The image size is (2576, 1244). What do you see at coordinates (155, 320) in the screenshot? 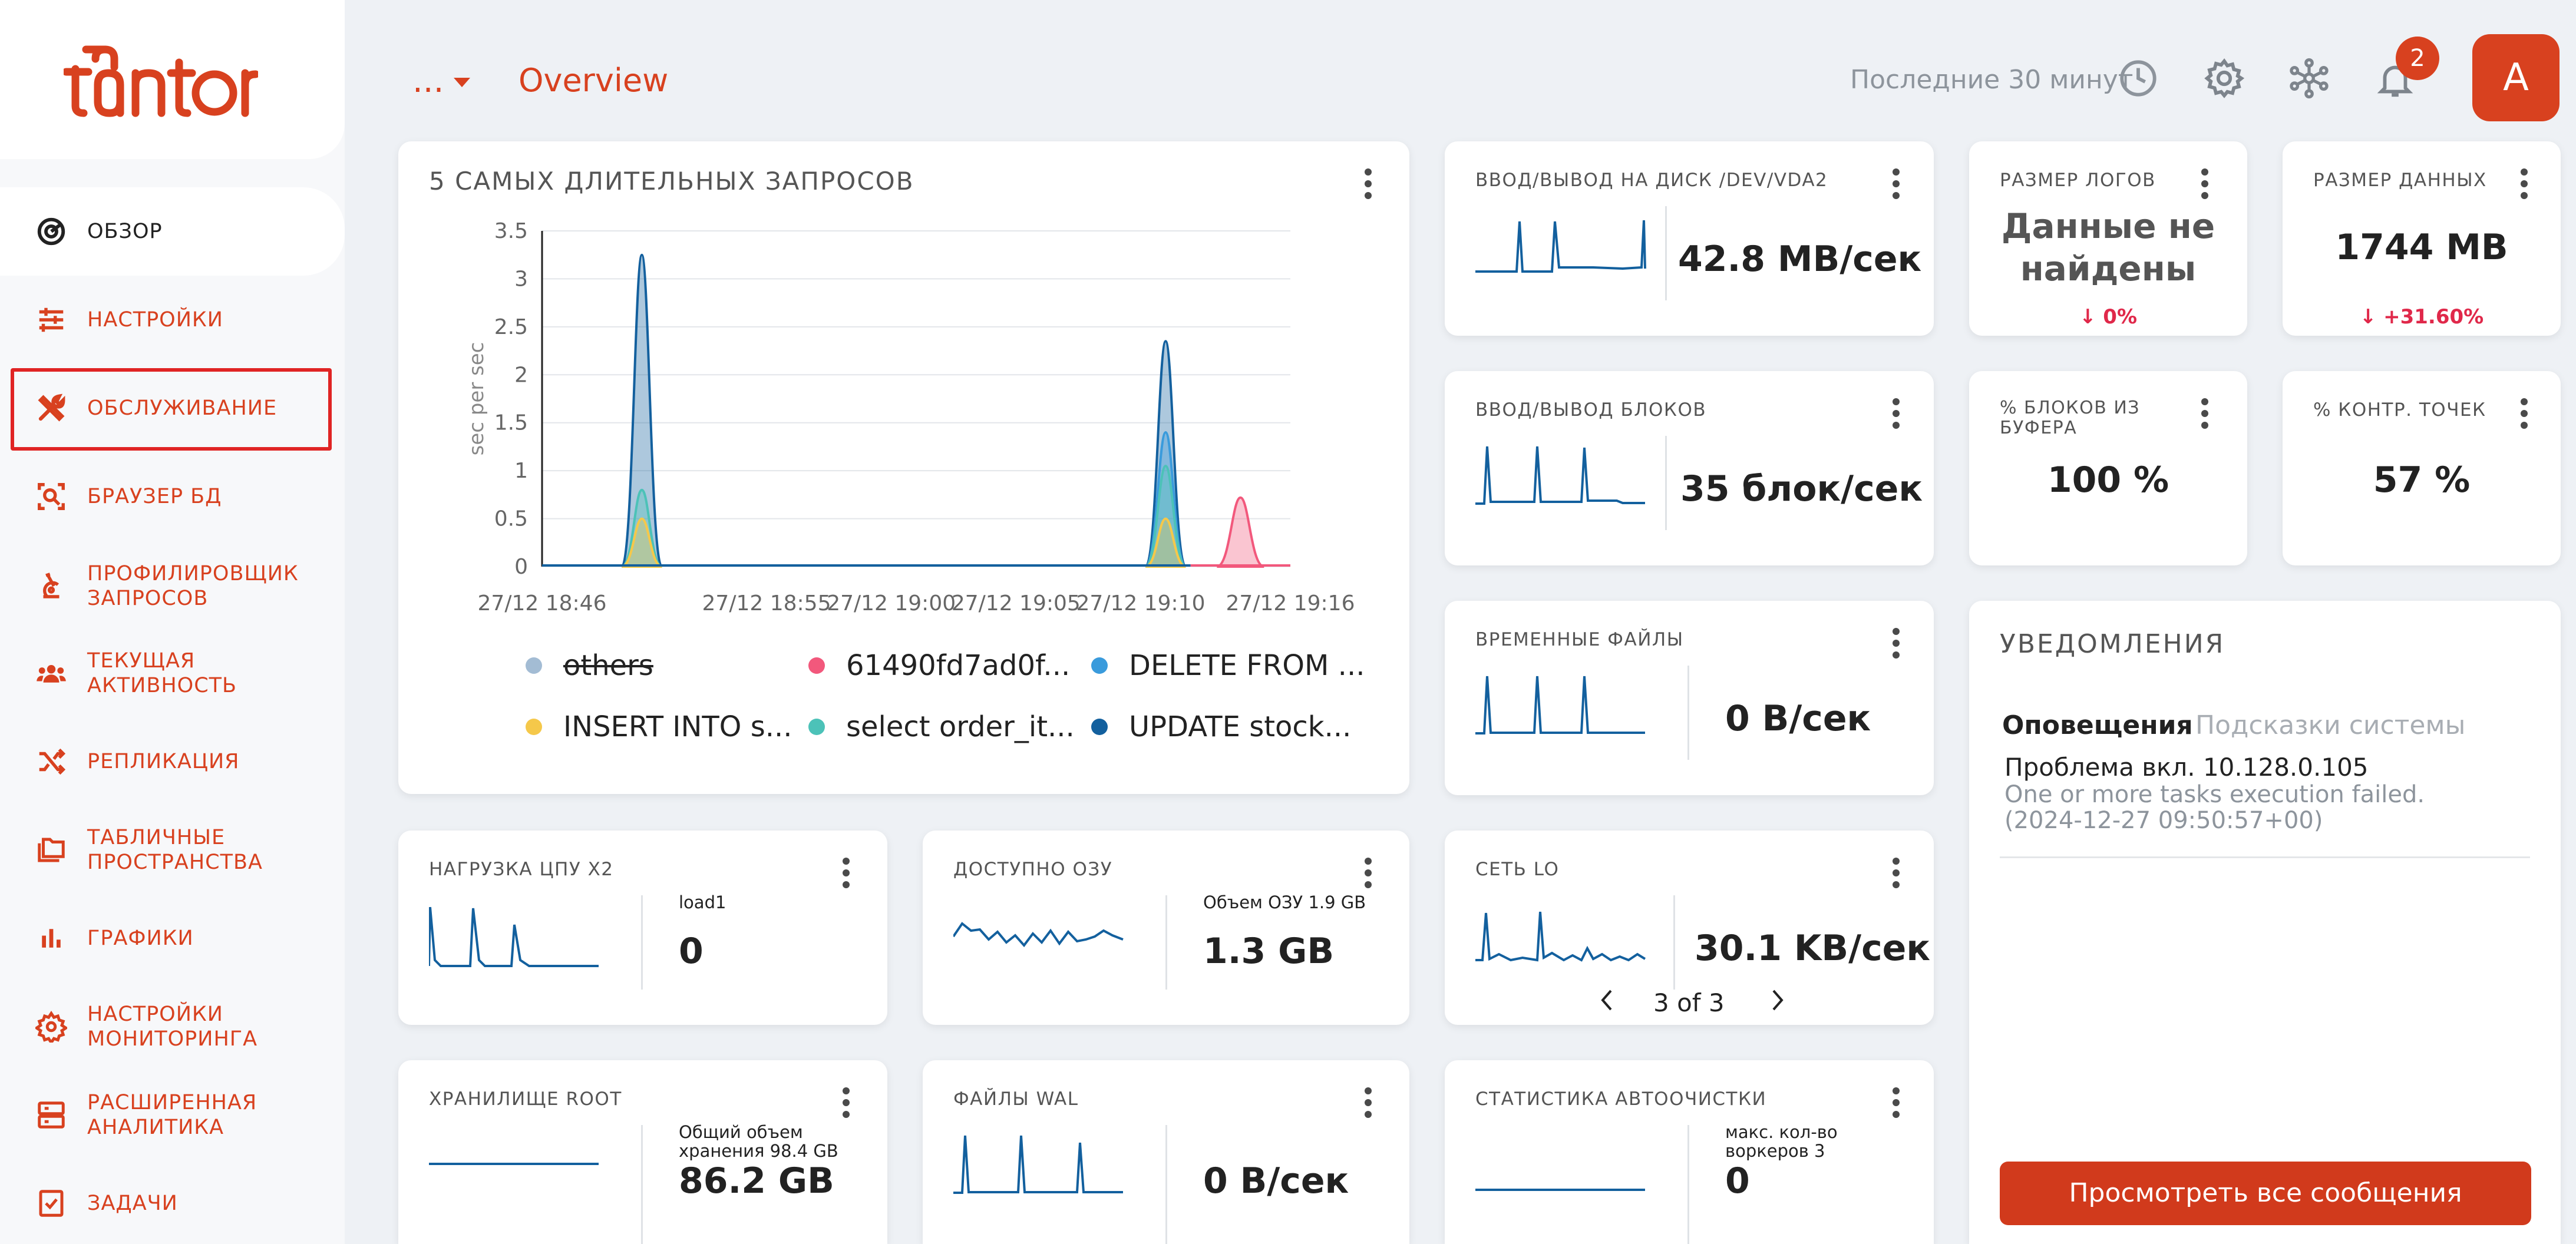
I see `sidebar-item-label: НАСТРОЙКИ` at bounding box center [155, 320].